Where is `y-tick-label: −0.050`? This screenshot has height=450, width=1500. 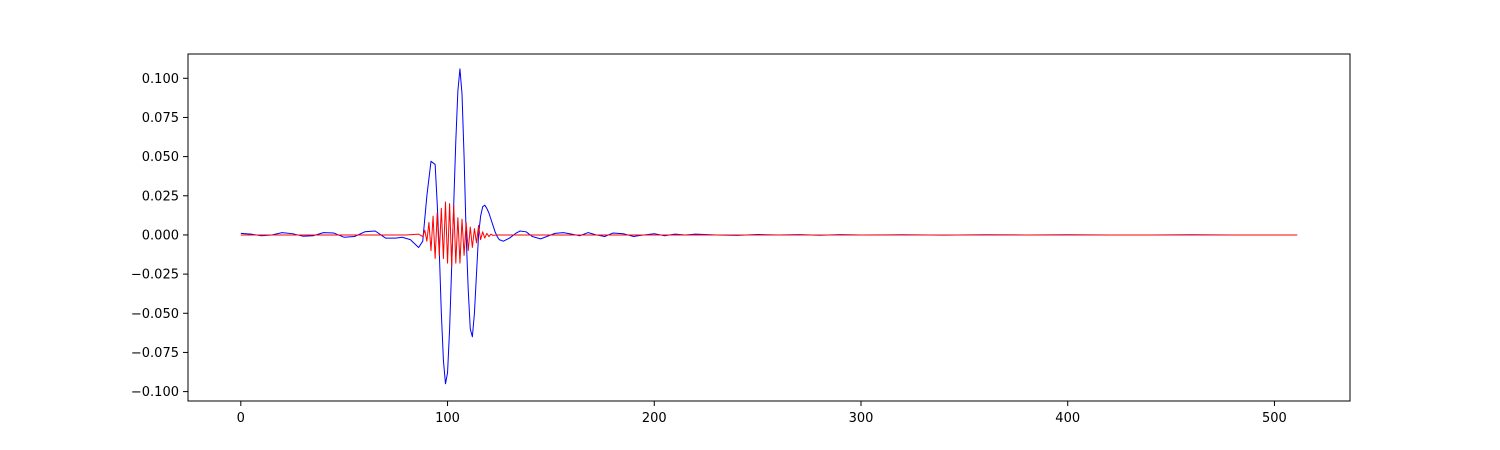
y-tick-label: −0.050 is located at coordinates (155, 314).